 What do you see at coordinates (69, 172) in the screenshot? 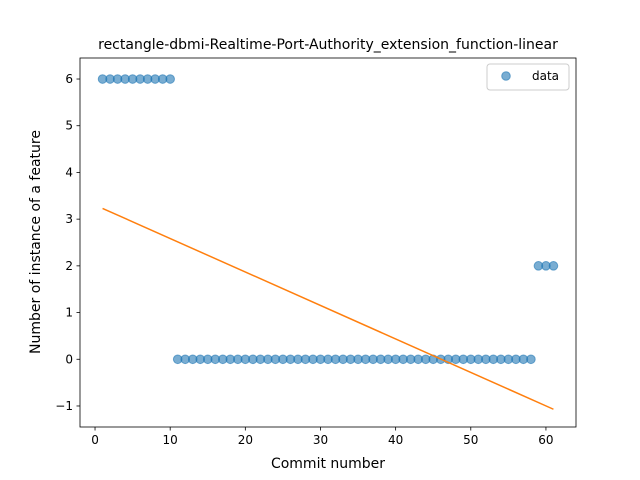
I see `y-tick-label: 4` at bounding box center [69, 172].